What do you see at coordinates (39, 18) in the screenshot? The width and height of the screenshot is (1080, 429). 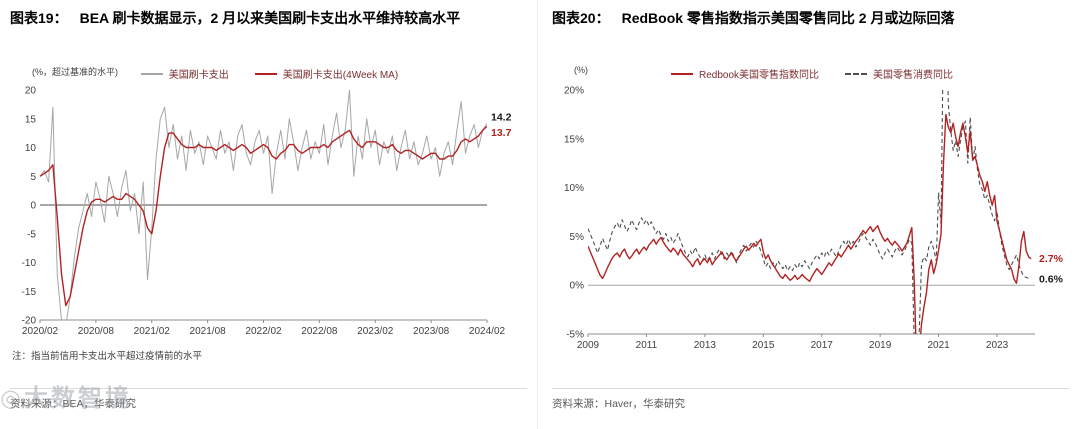 I see `figure-19-label: 图表19：` at bounding box center [39, 18].